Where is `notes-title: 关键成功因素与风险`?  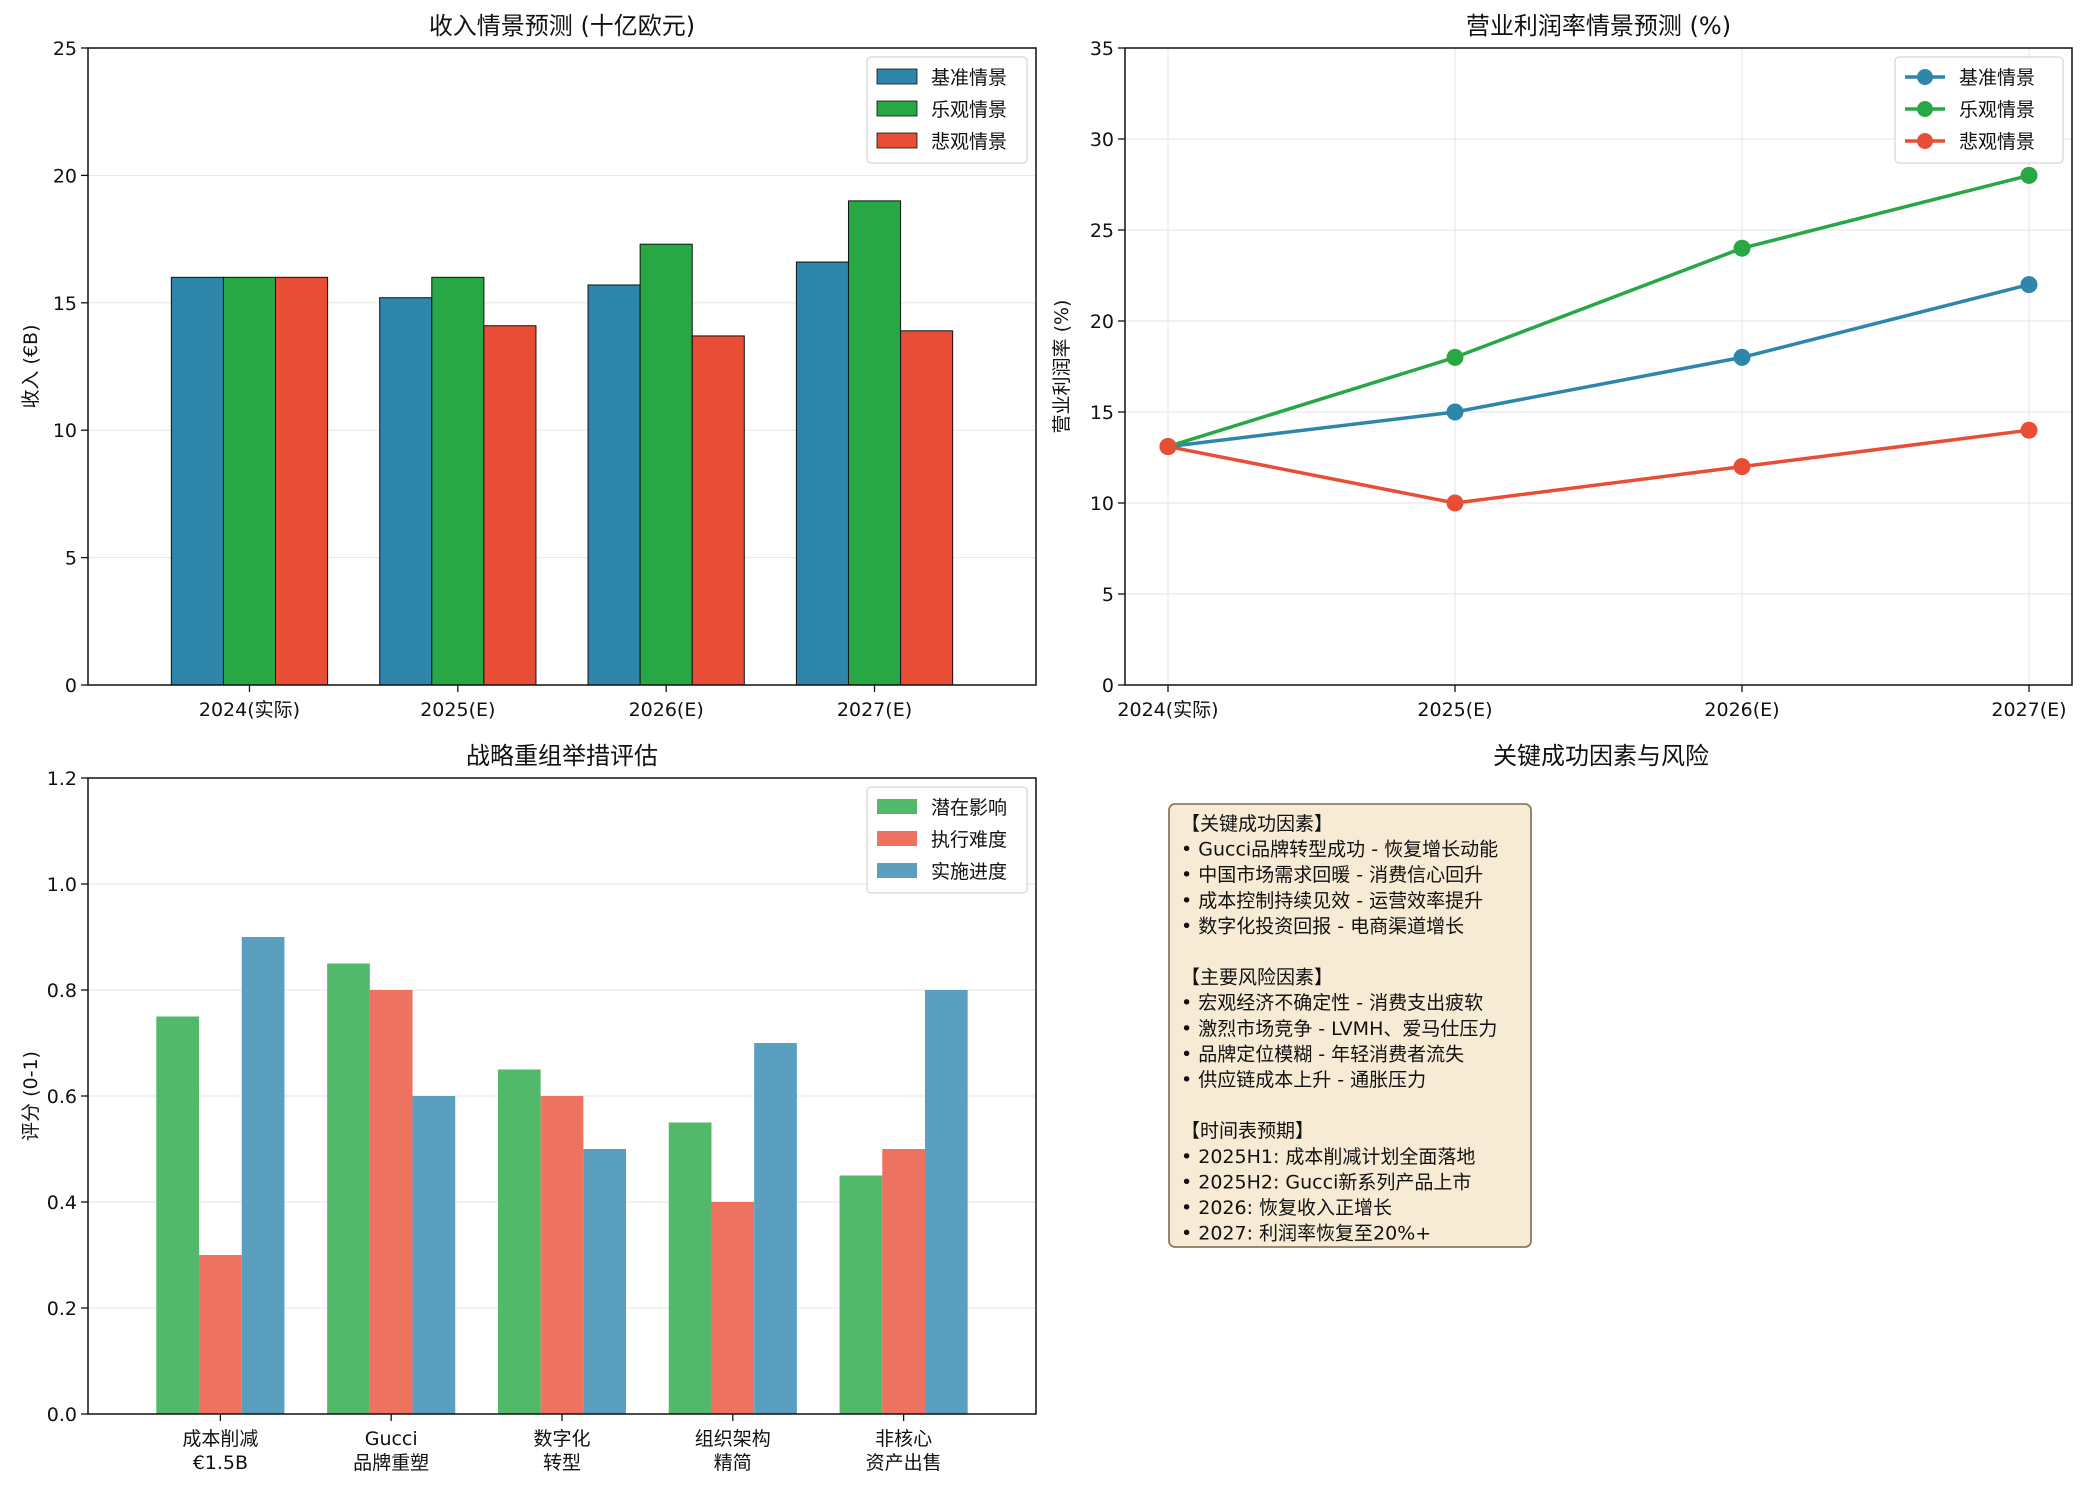
notes-title: 关键成功因素与风险 is located at coordinates (1601, 756).